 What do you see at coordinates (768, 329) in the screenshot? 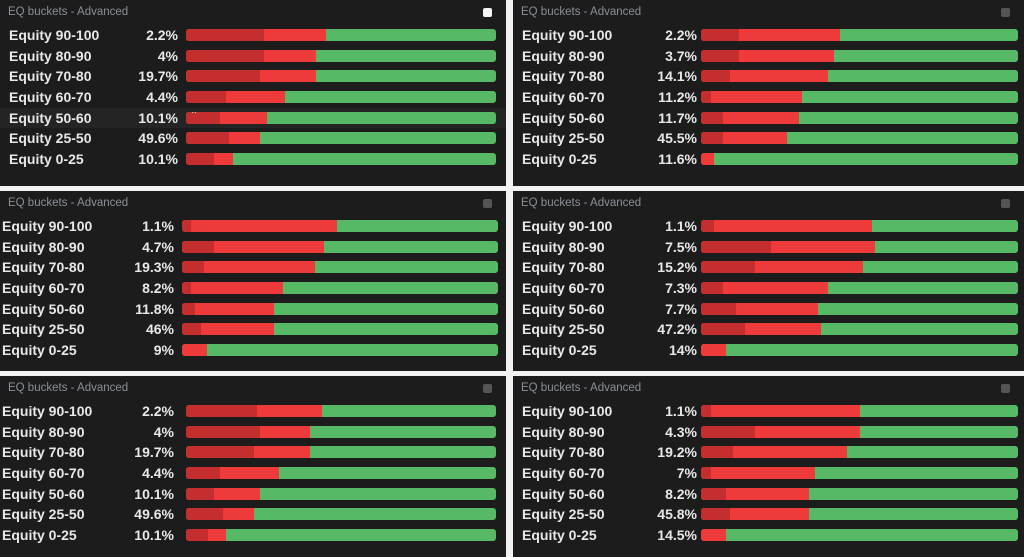
I see `bucket-row: Equity 25-50 47.2%` at bounding box center [768, 329].